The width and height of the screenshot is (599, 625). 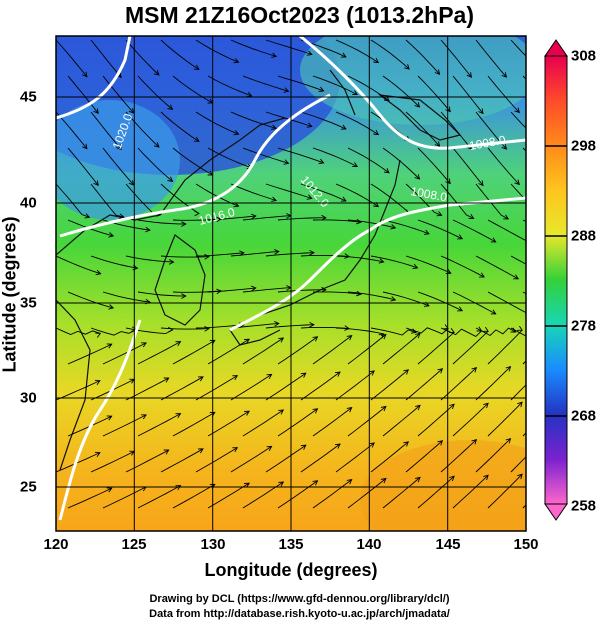 What do you see at coordinates (213, 544) in the screenshot?
I see `x-tick: 130` at bounding box center [213, 544].